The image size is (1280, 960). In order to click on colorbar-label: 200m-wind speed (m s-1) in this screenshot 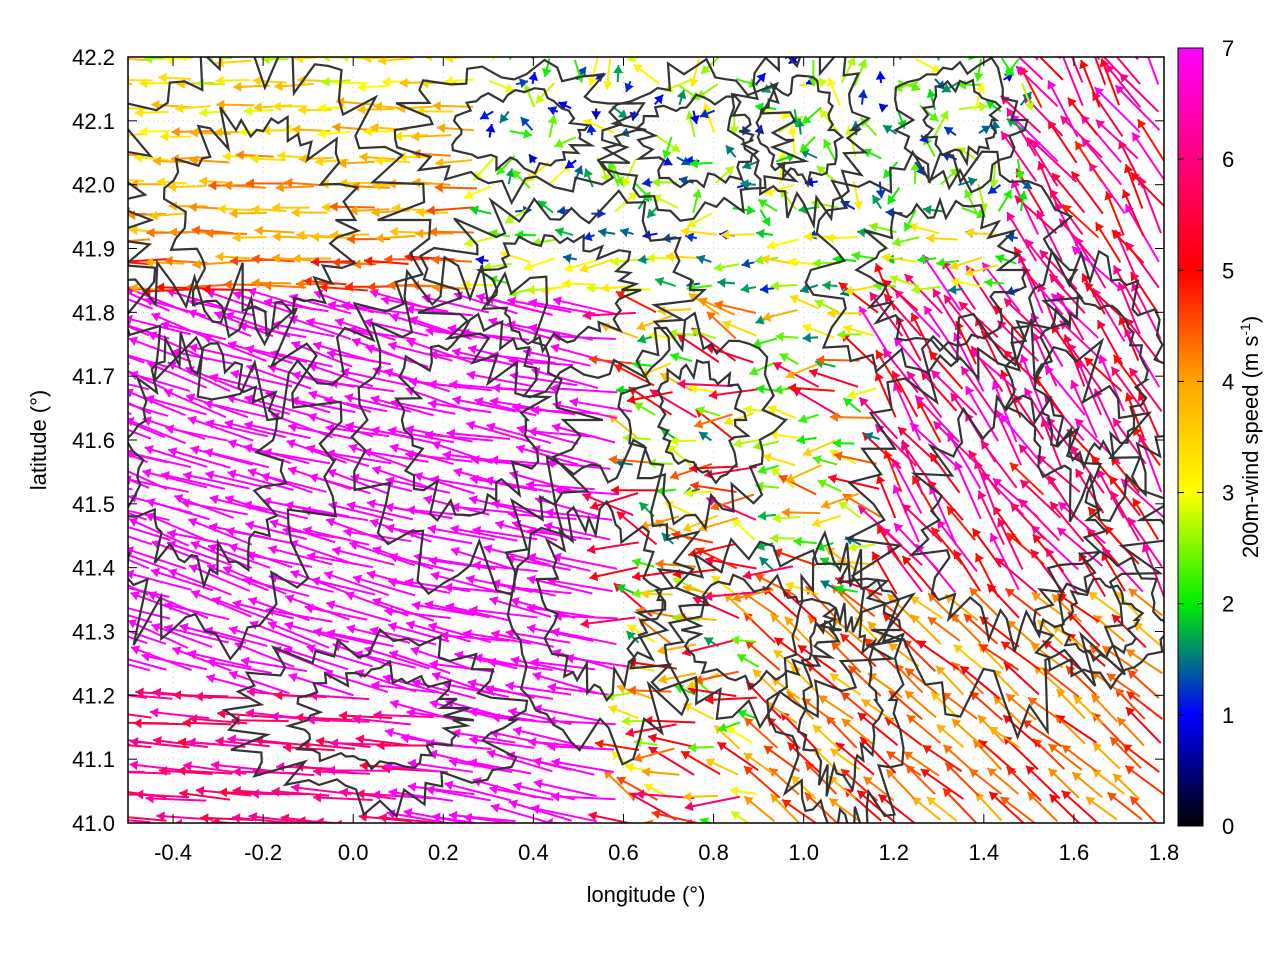, I will do `click(1250, 437)`.